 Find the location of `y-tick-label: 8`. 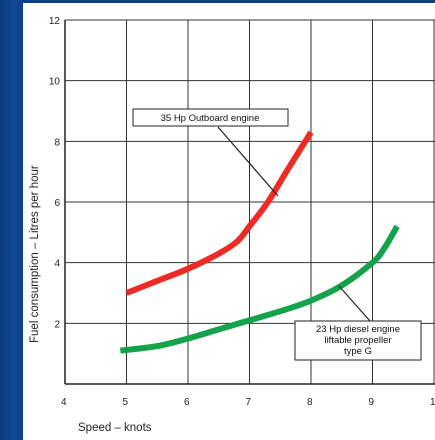

y-tick-label: 8 is located at coordinates (57, 142).